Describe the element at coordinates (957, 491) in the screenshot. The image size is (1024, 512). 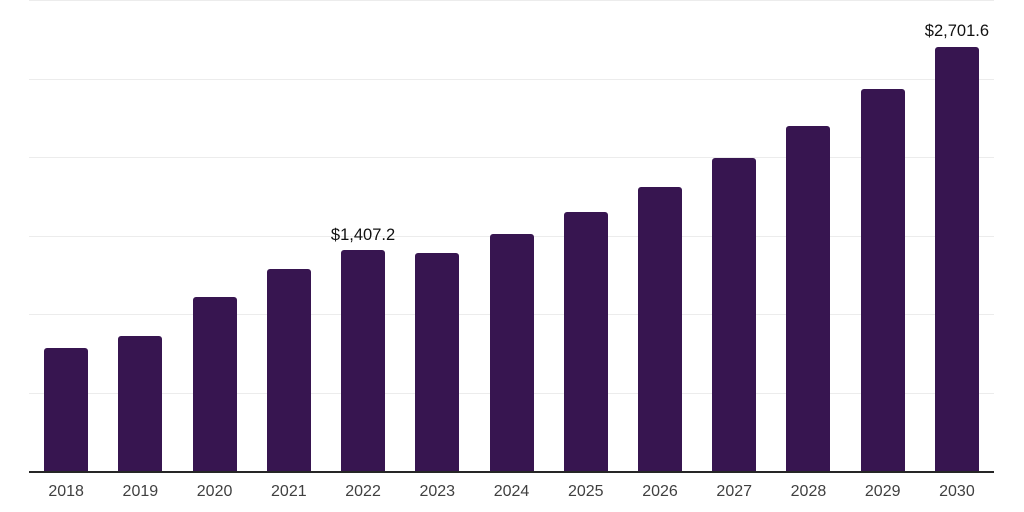
I see `x-axis-tick-label: 2030` at that location.